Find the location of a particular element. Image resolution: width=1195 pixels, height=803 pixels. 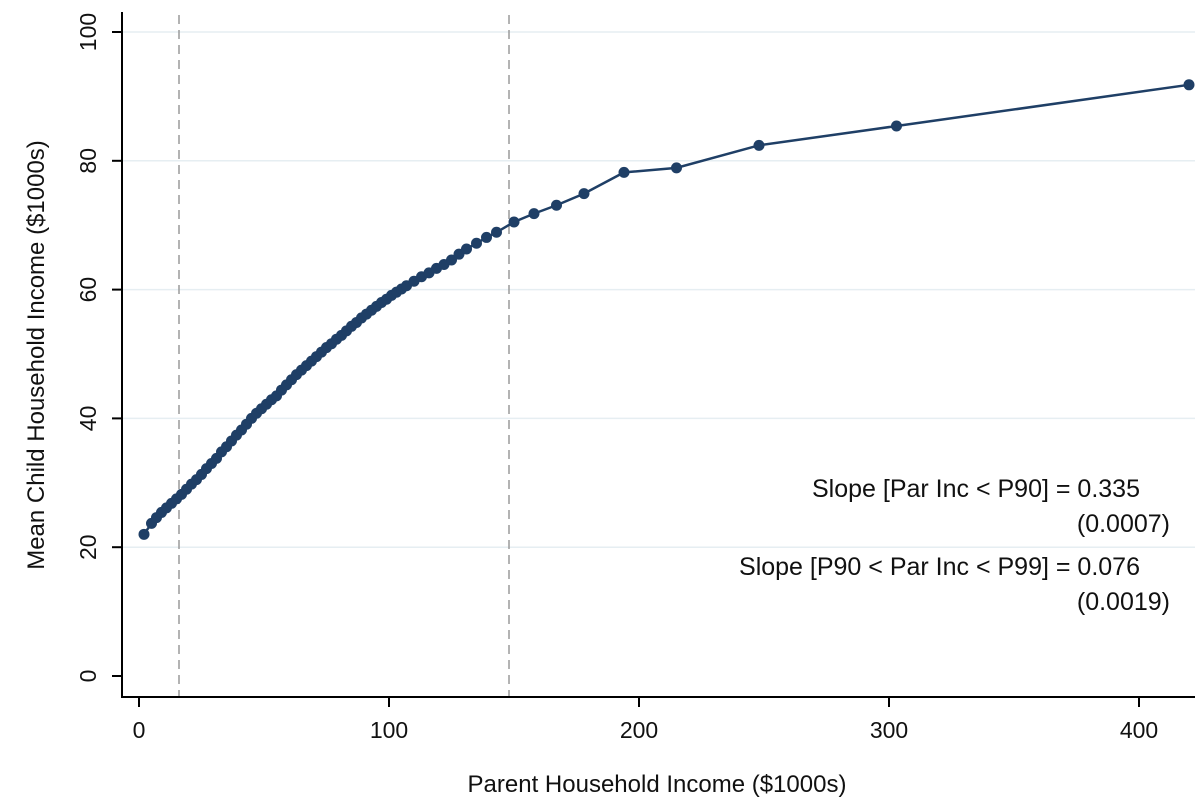

x-tick-label-200: 200 is located at coordinates (639, 730).